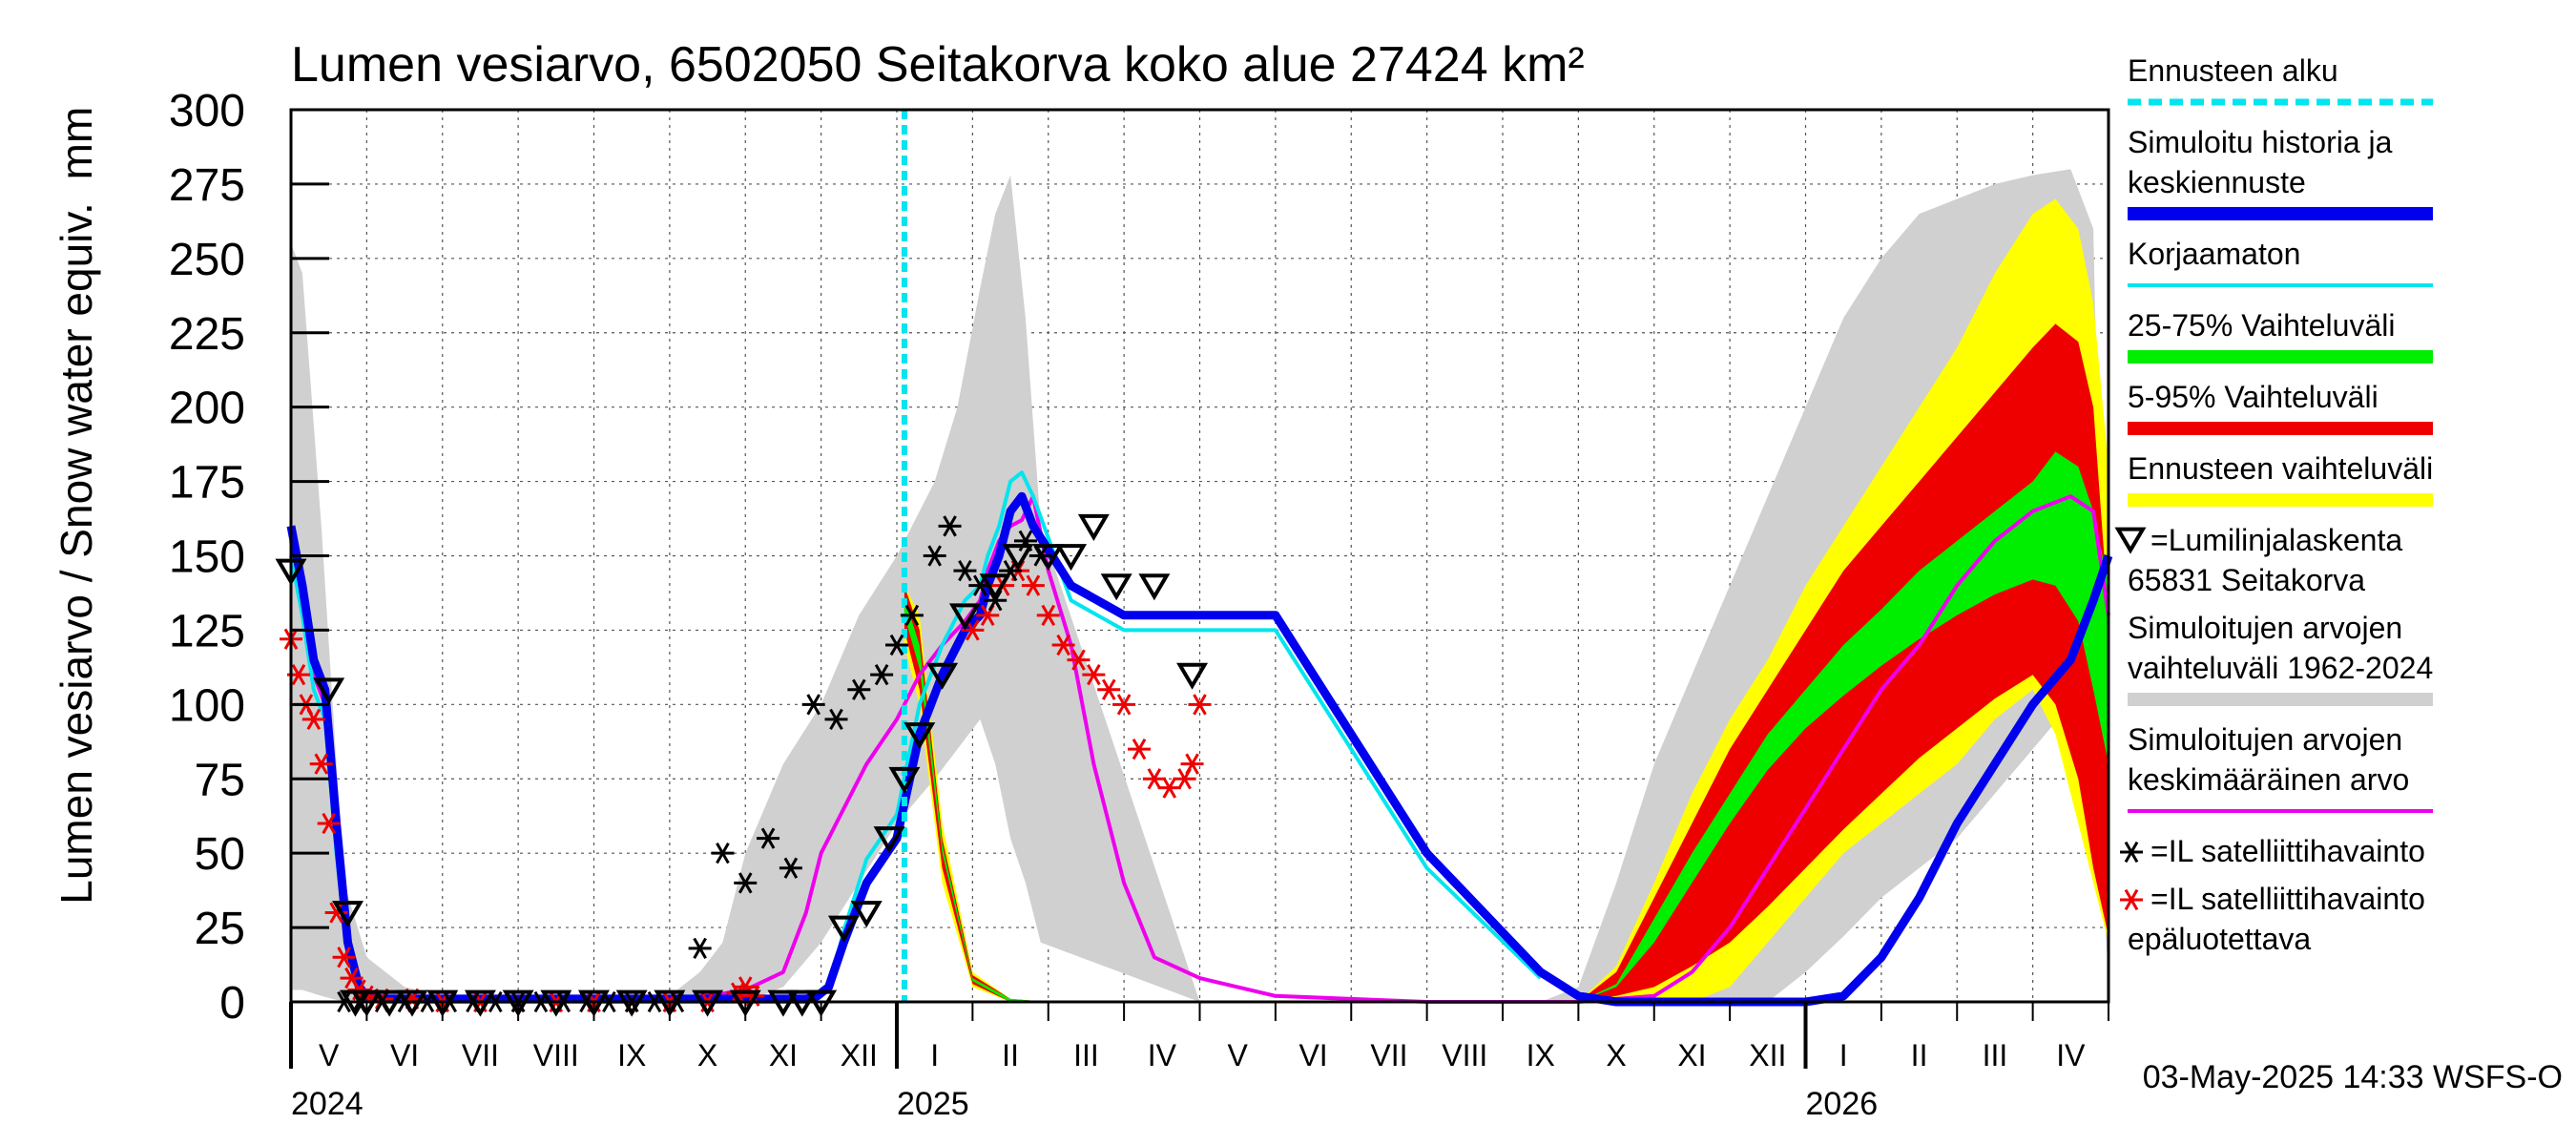  I want to click on y-tick-label: 275, so click(207, 185).